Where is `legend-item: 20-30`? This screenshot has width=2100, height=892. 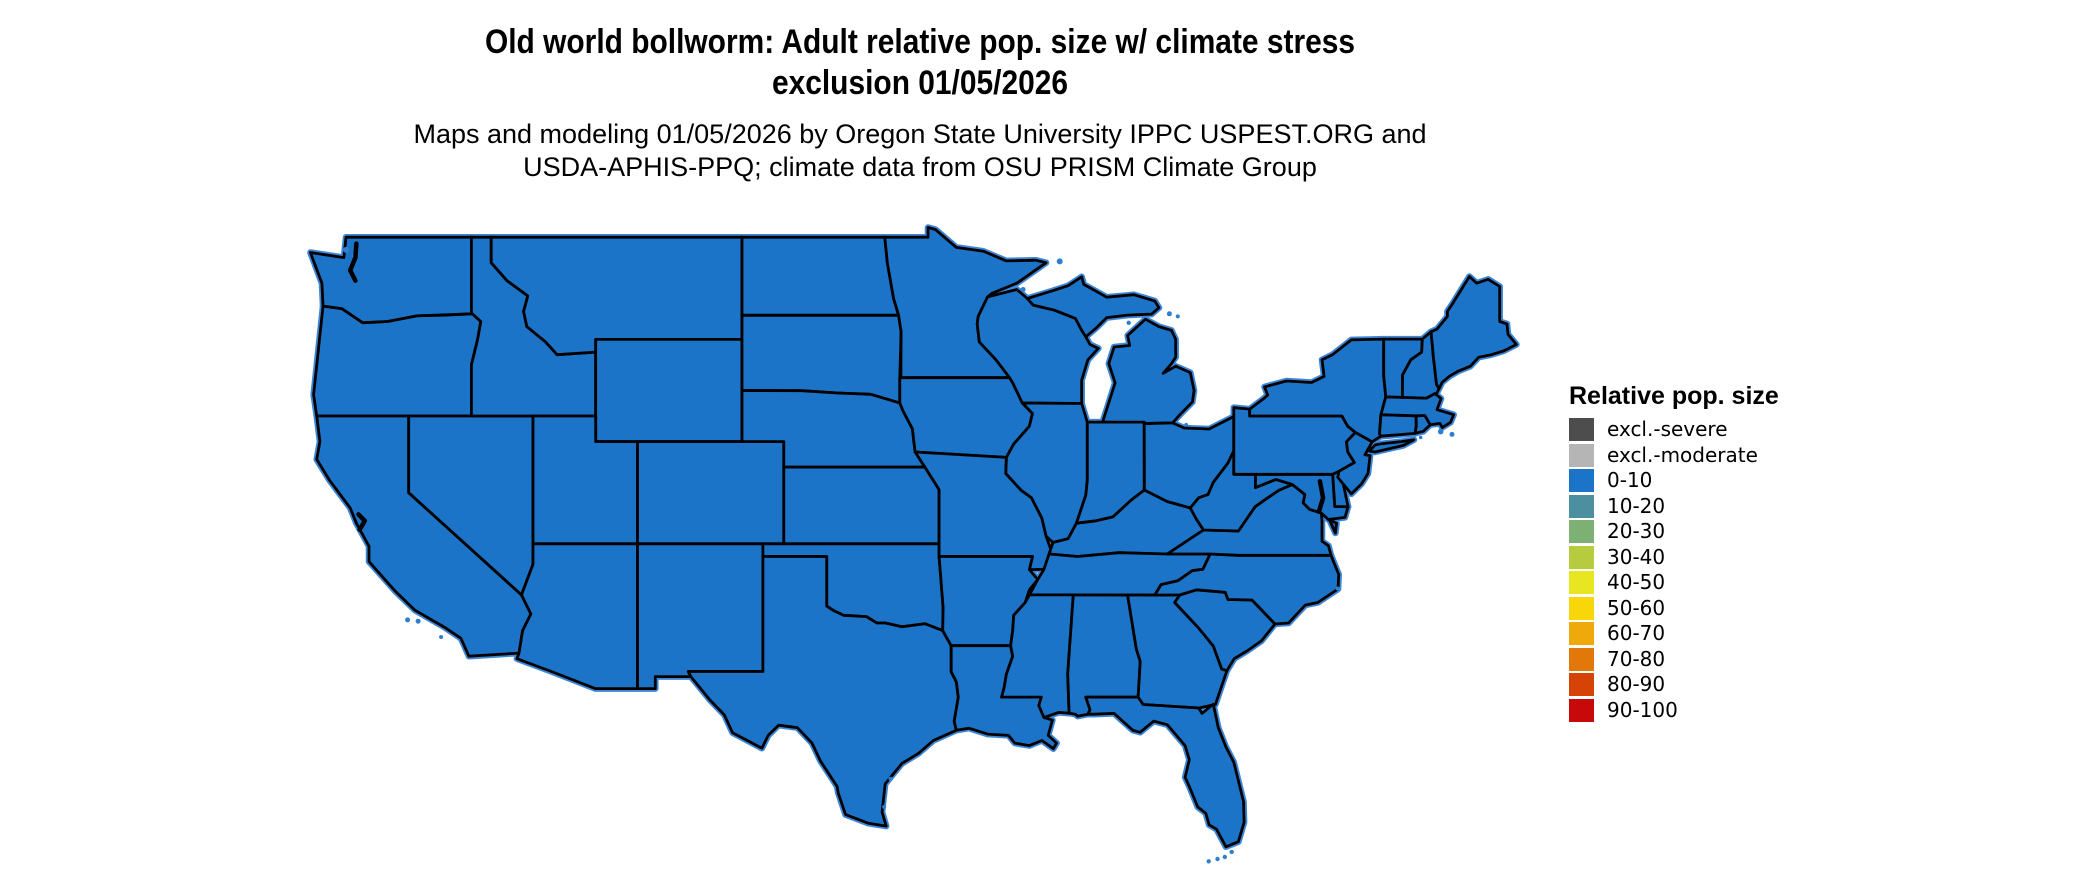 legend-item: 20-30 is located at coordinates (1674, 532).